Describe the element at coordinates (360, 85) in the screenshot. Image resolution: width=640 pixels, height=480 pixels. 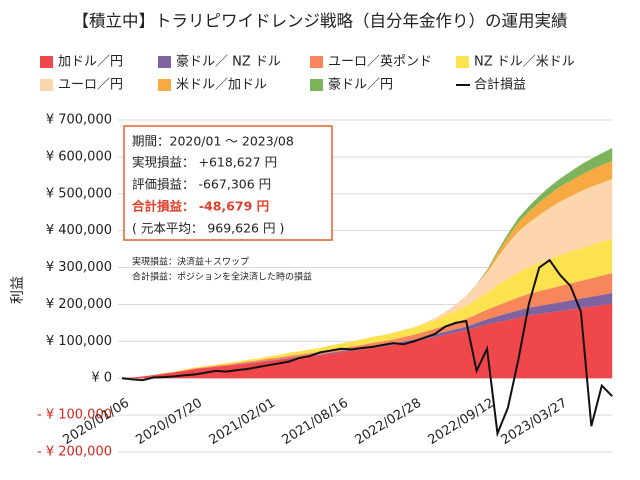
I see `legend-label: 豪ドル／円` at that location.